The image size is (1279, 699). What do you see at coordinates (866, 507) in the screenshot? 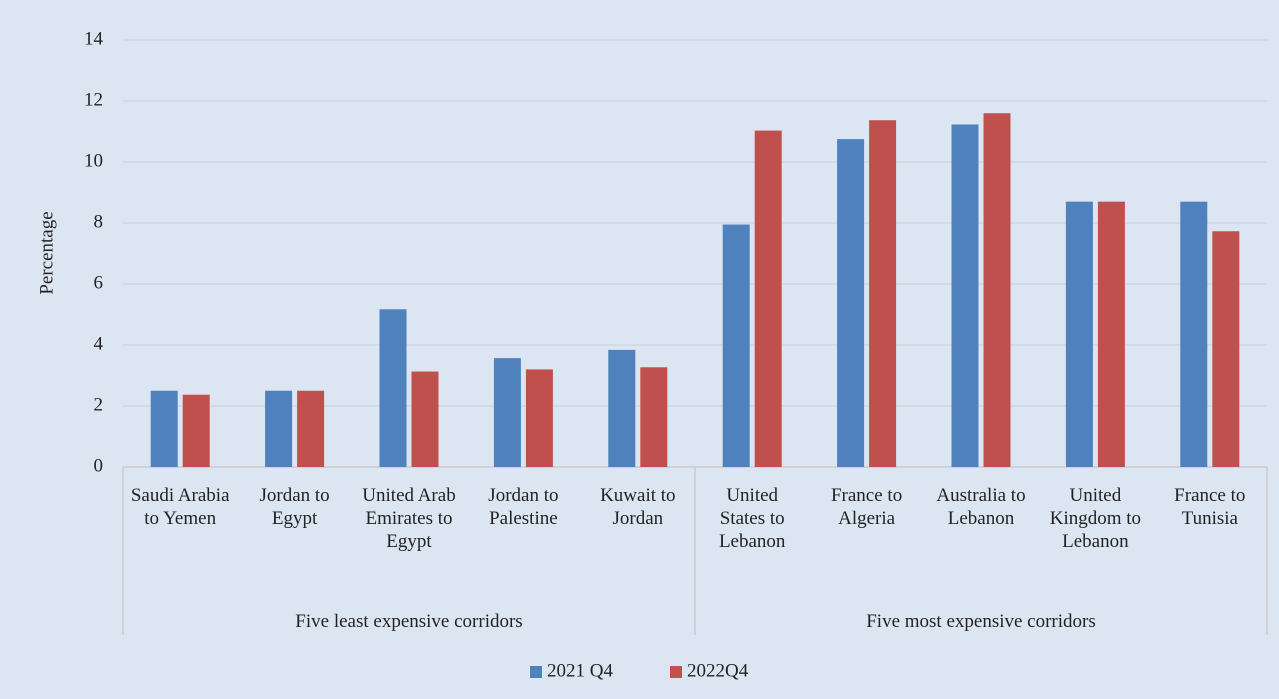
I see `x-tick-label: France to Algeria` at bounding box center [866, 507].